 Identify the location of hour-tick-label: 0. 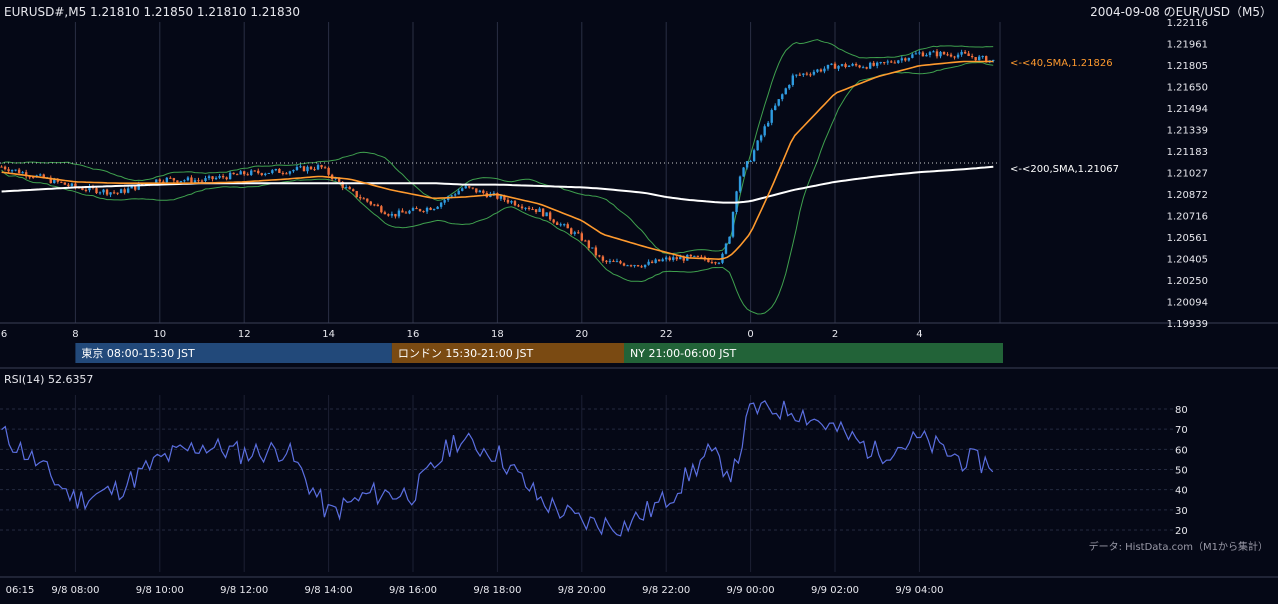
(750, 334).